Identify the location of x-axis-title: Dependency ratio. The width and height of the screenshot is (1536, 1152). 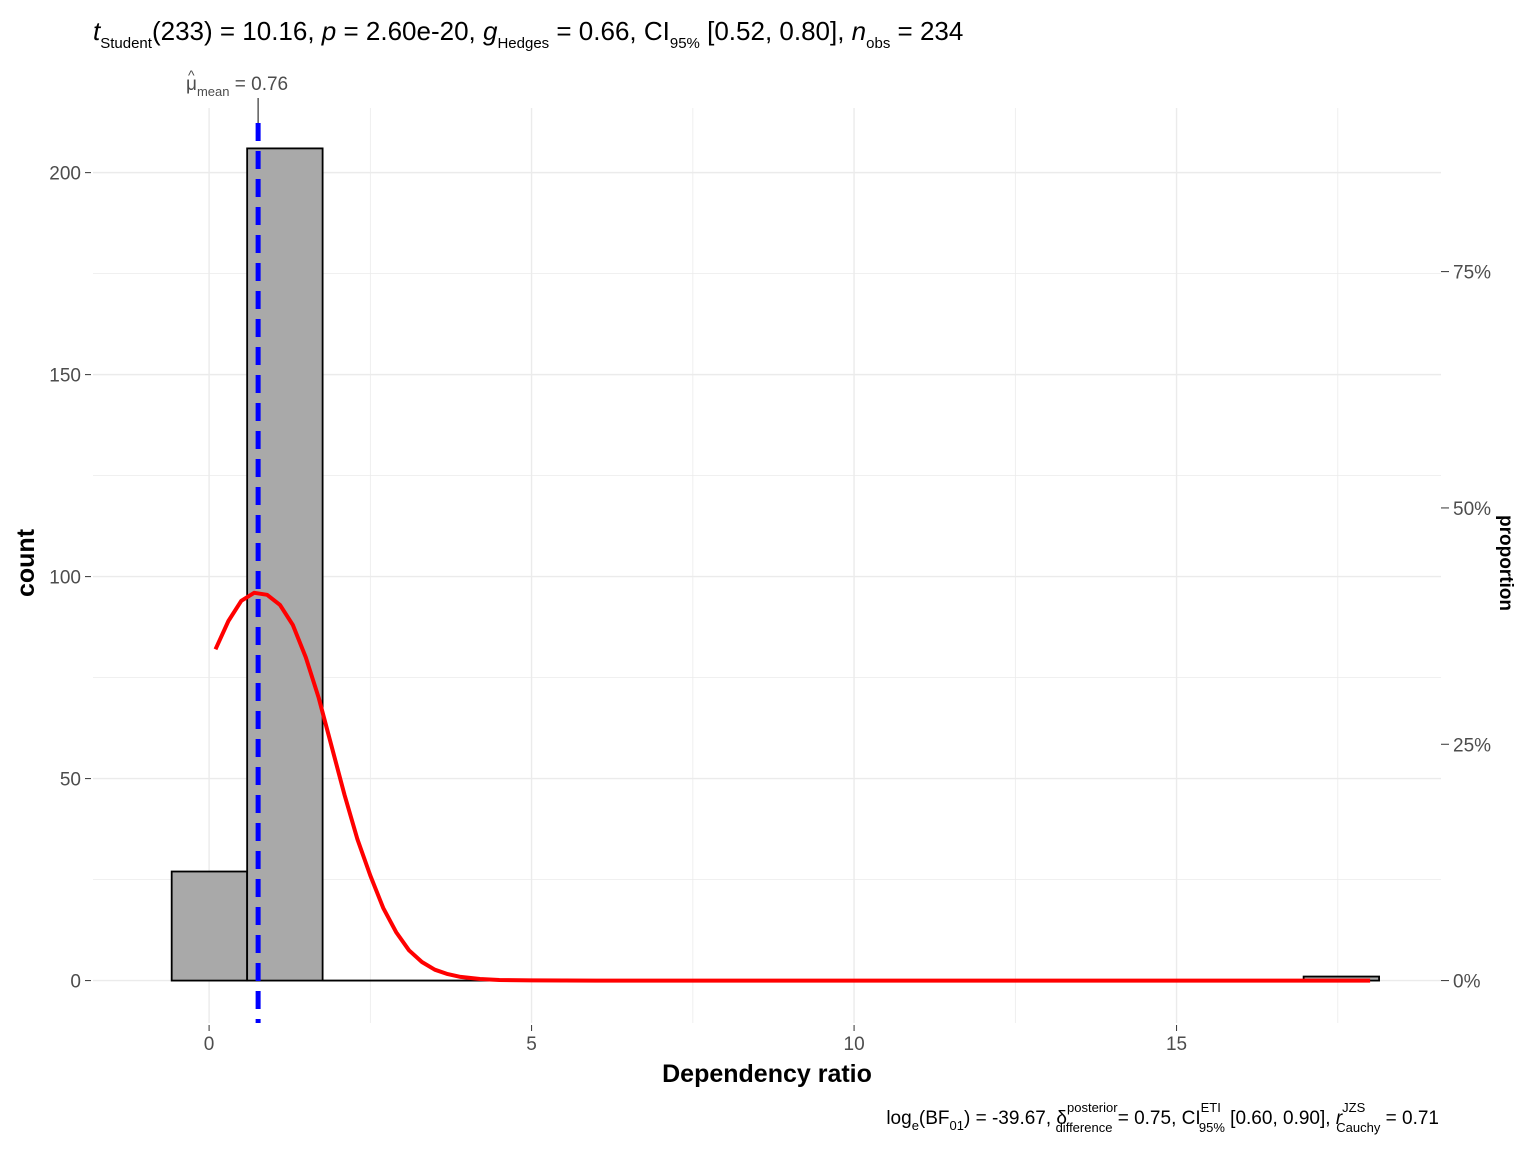
(767, 1074).